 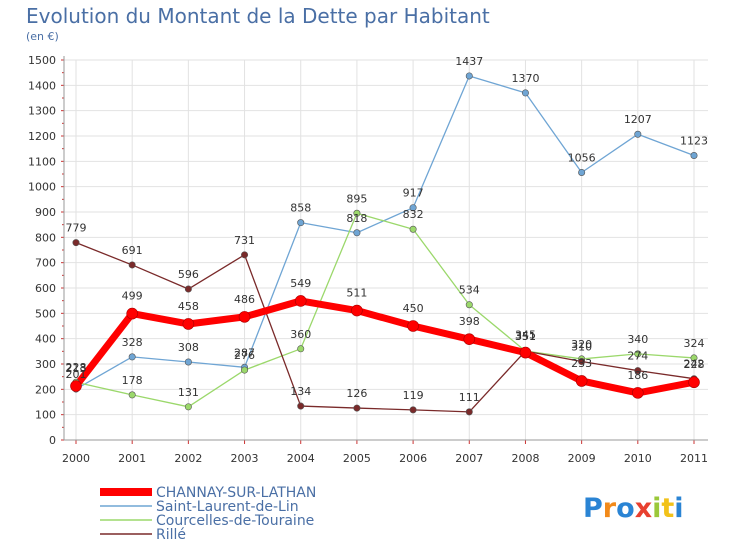 What do you see at coordinates (45, 212) in the screenshot?
I see `y-tick-label: 900` at bounding box center [45, 212].